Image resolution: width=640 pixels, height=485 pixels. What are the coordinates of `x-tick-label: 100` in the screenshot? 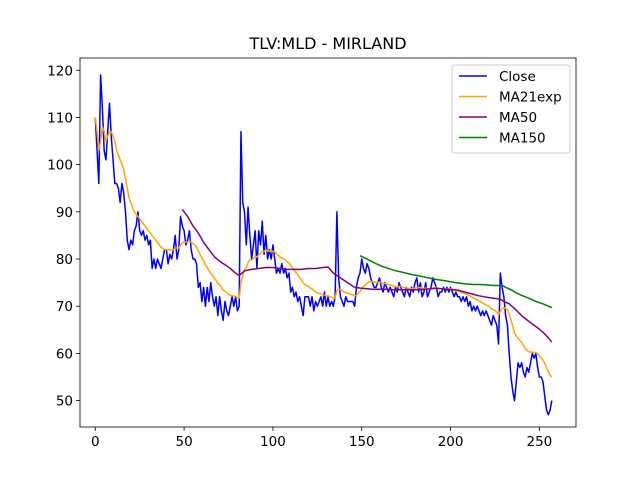 It's located at (273, 442).